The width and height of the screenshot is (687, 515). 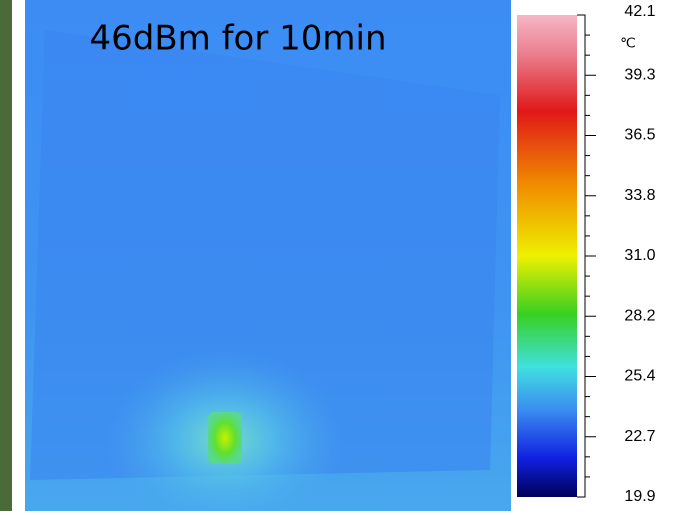 What do you see at coordinates (639, 315) in the screenshot?
I see `tick-label: 28.2` at bounding box center [639, 315].